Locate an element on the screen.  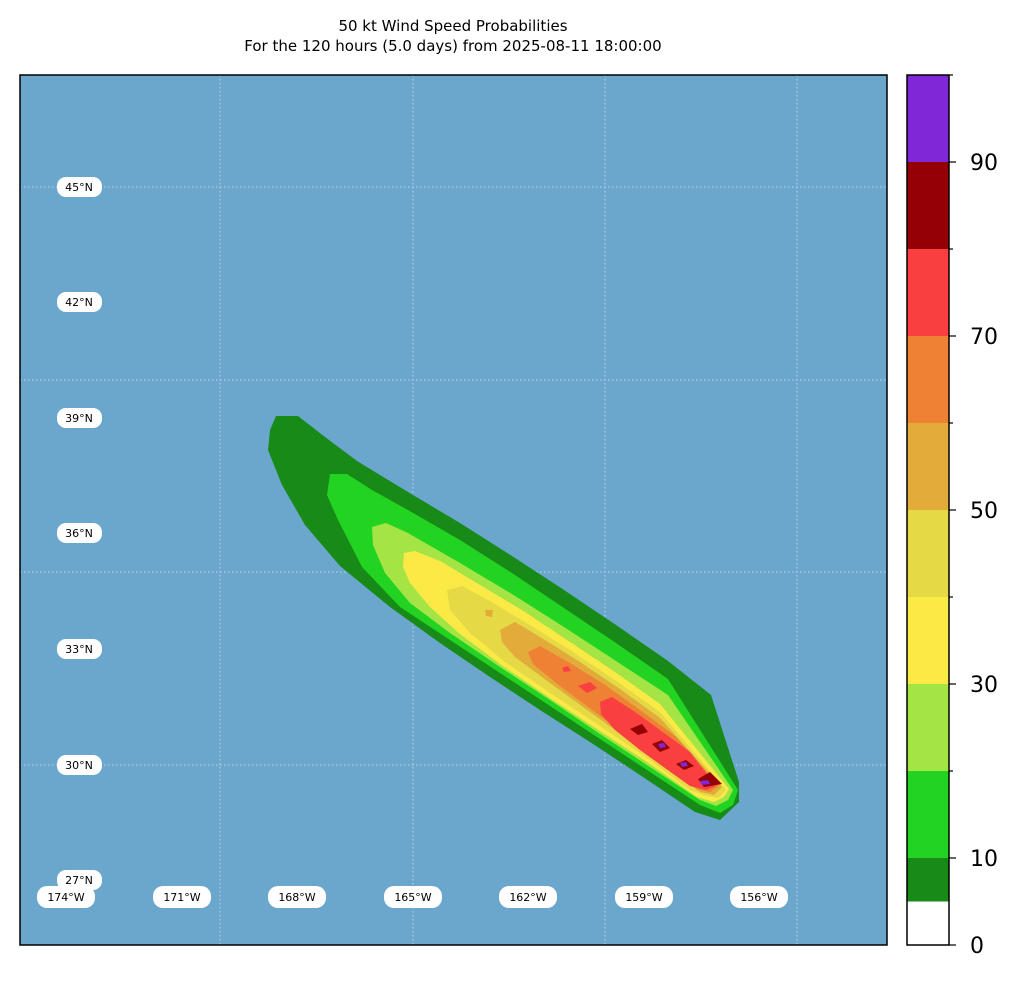
colorbar-ticks is located at coordinates (952, 510).